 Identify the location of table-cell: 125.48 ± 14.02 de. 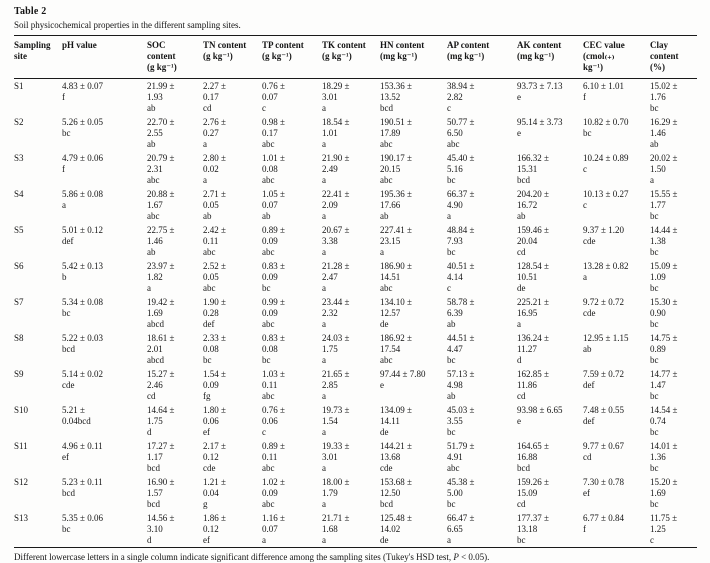
(396, 529).